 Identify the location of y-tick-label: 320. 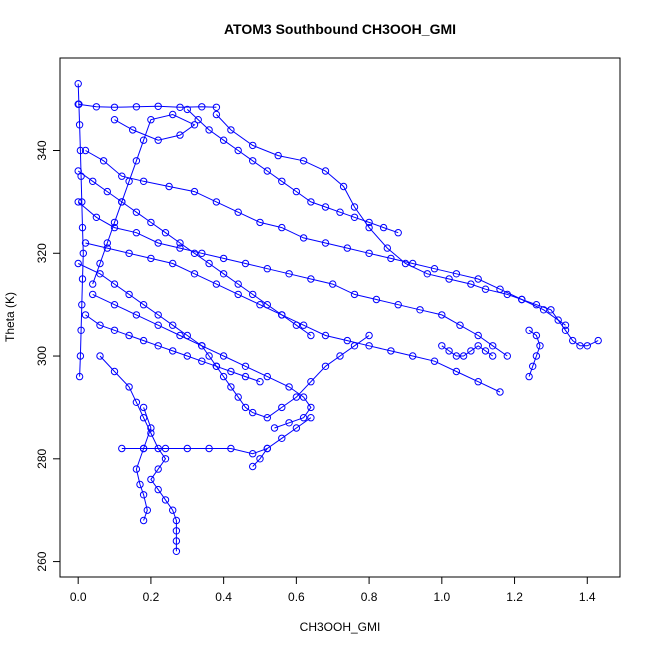
(42, 253).